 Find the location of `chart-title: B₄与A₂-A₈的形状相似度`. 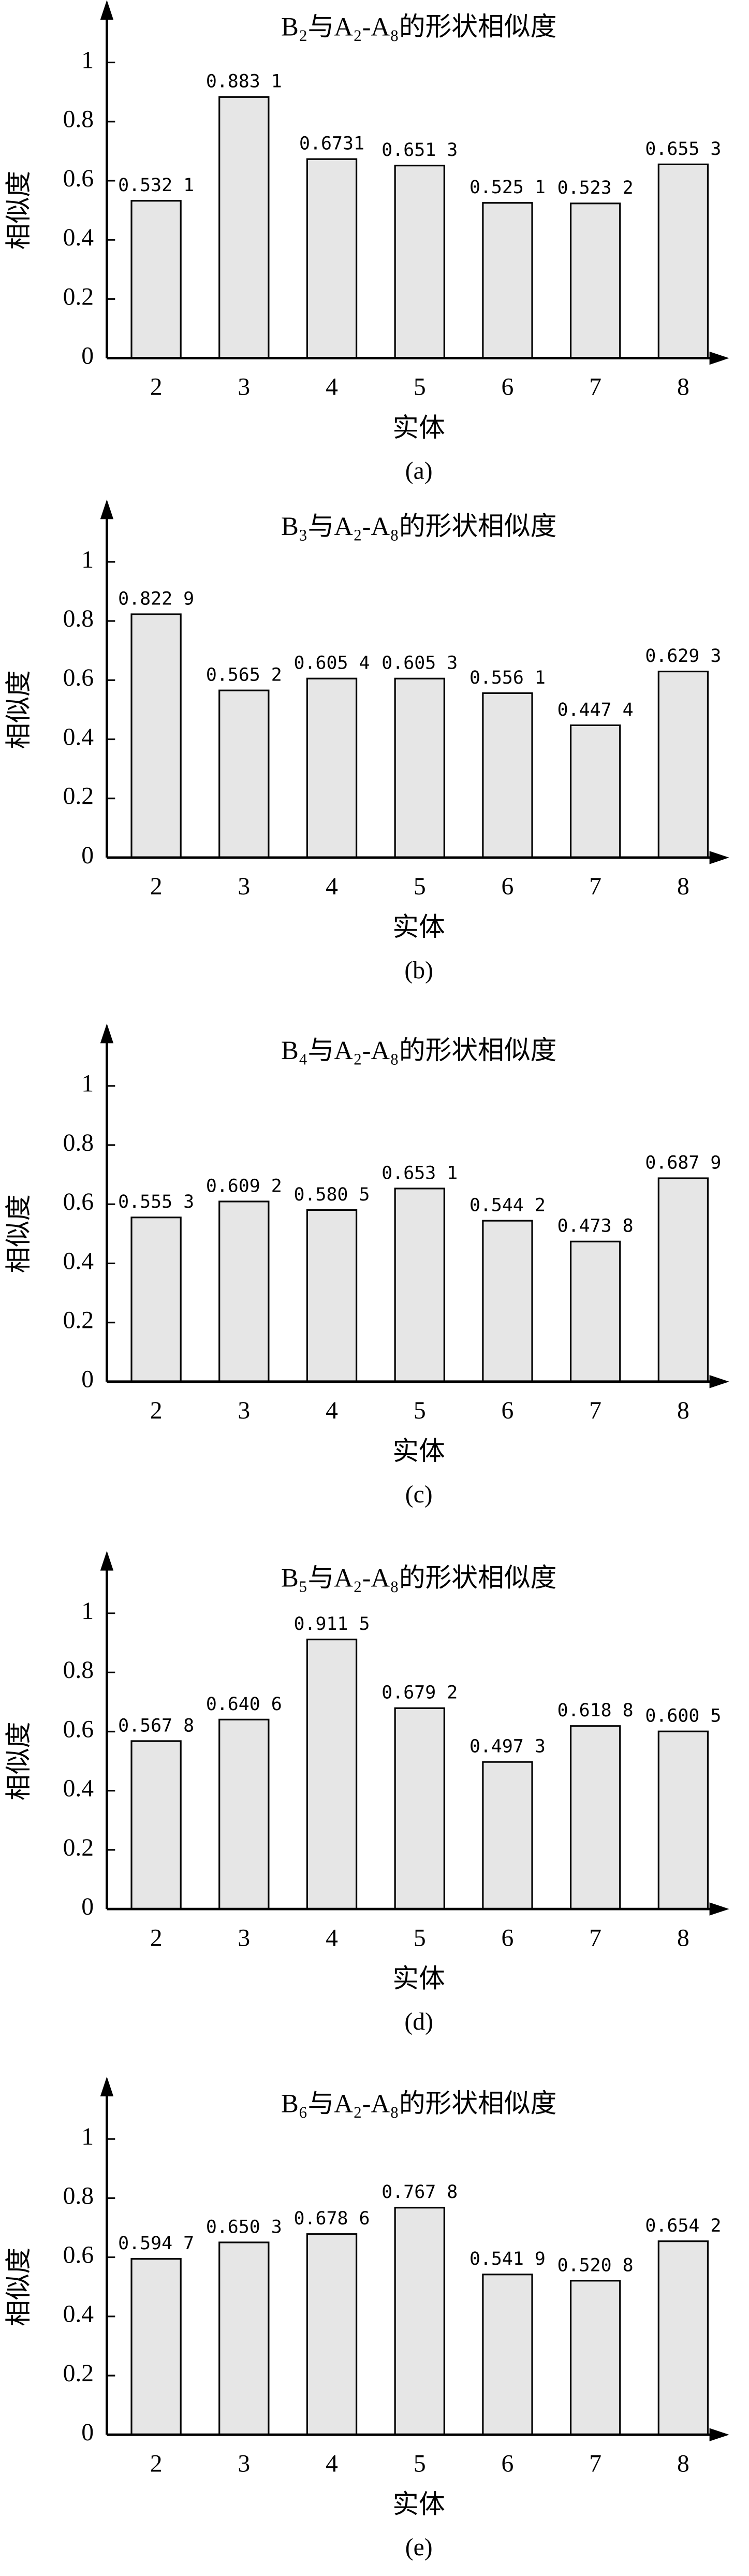

chart-title: B₄与A₂-A₈的形状相似度 is located at coordinates (419, 1050).